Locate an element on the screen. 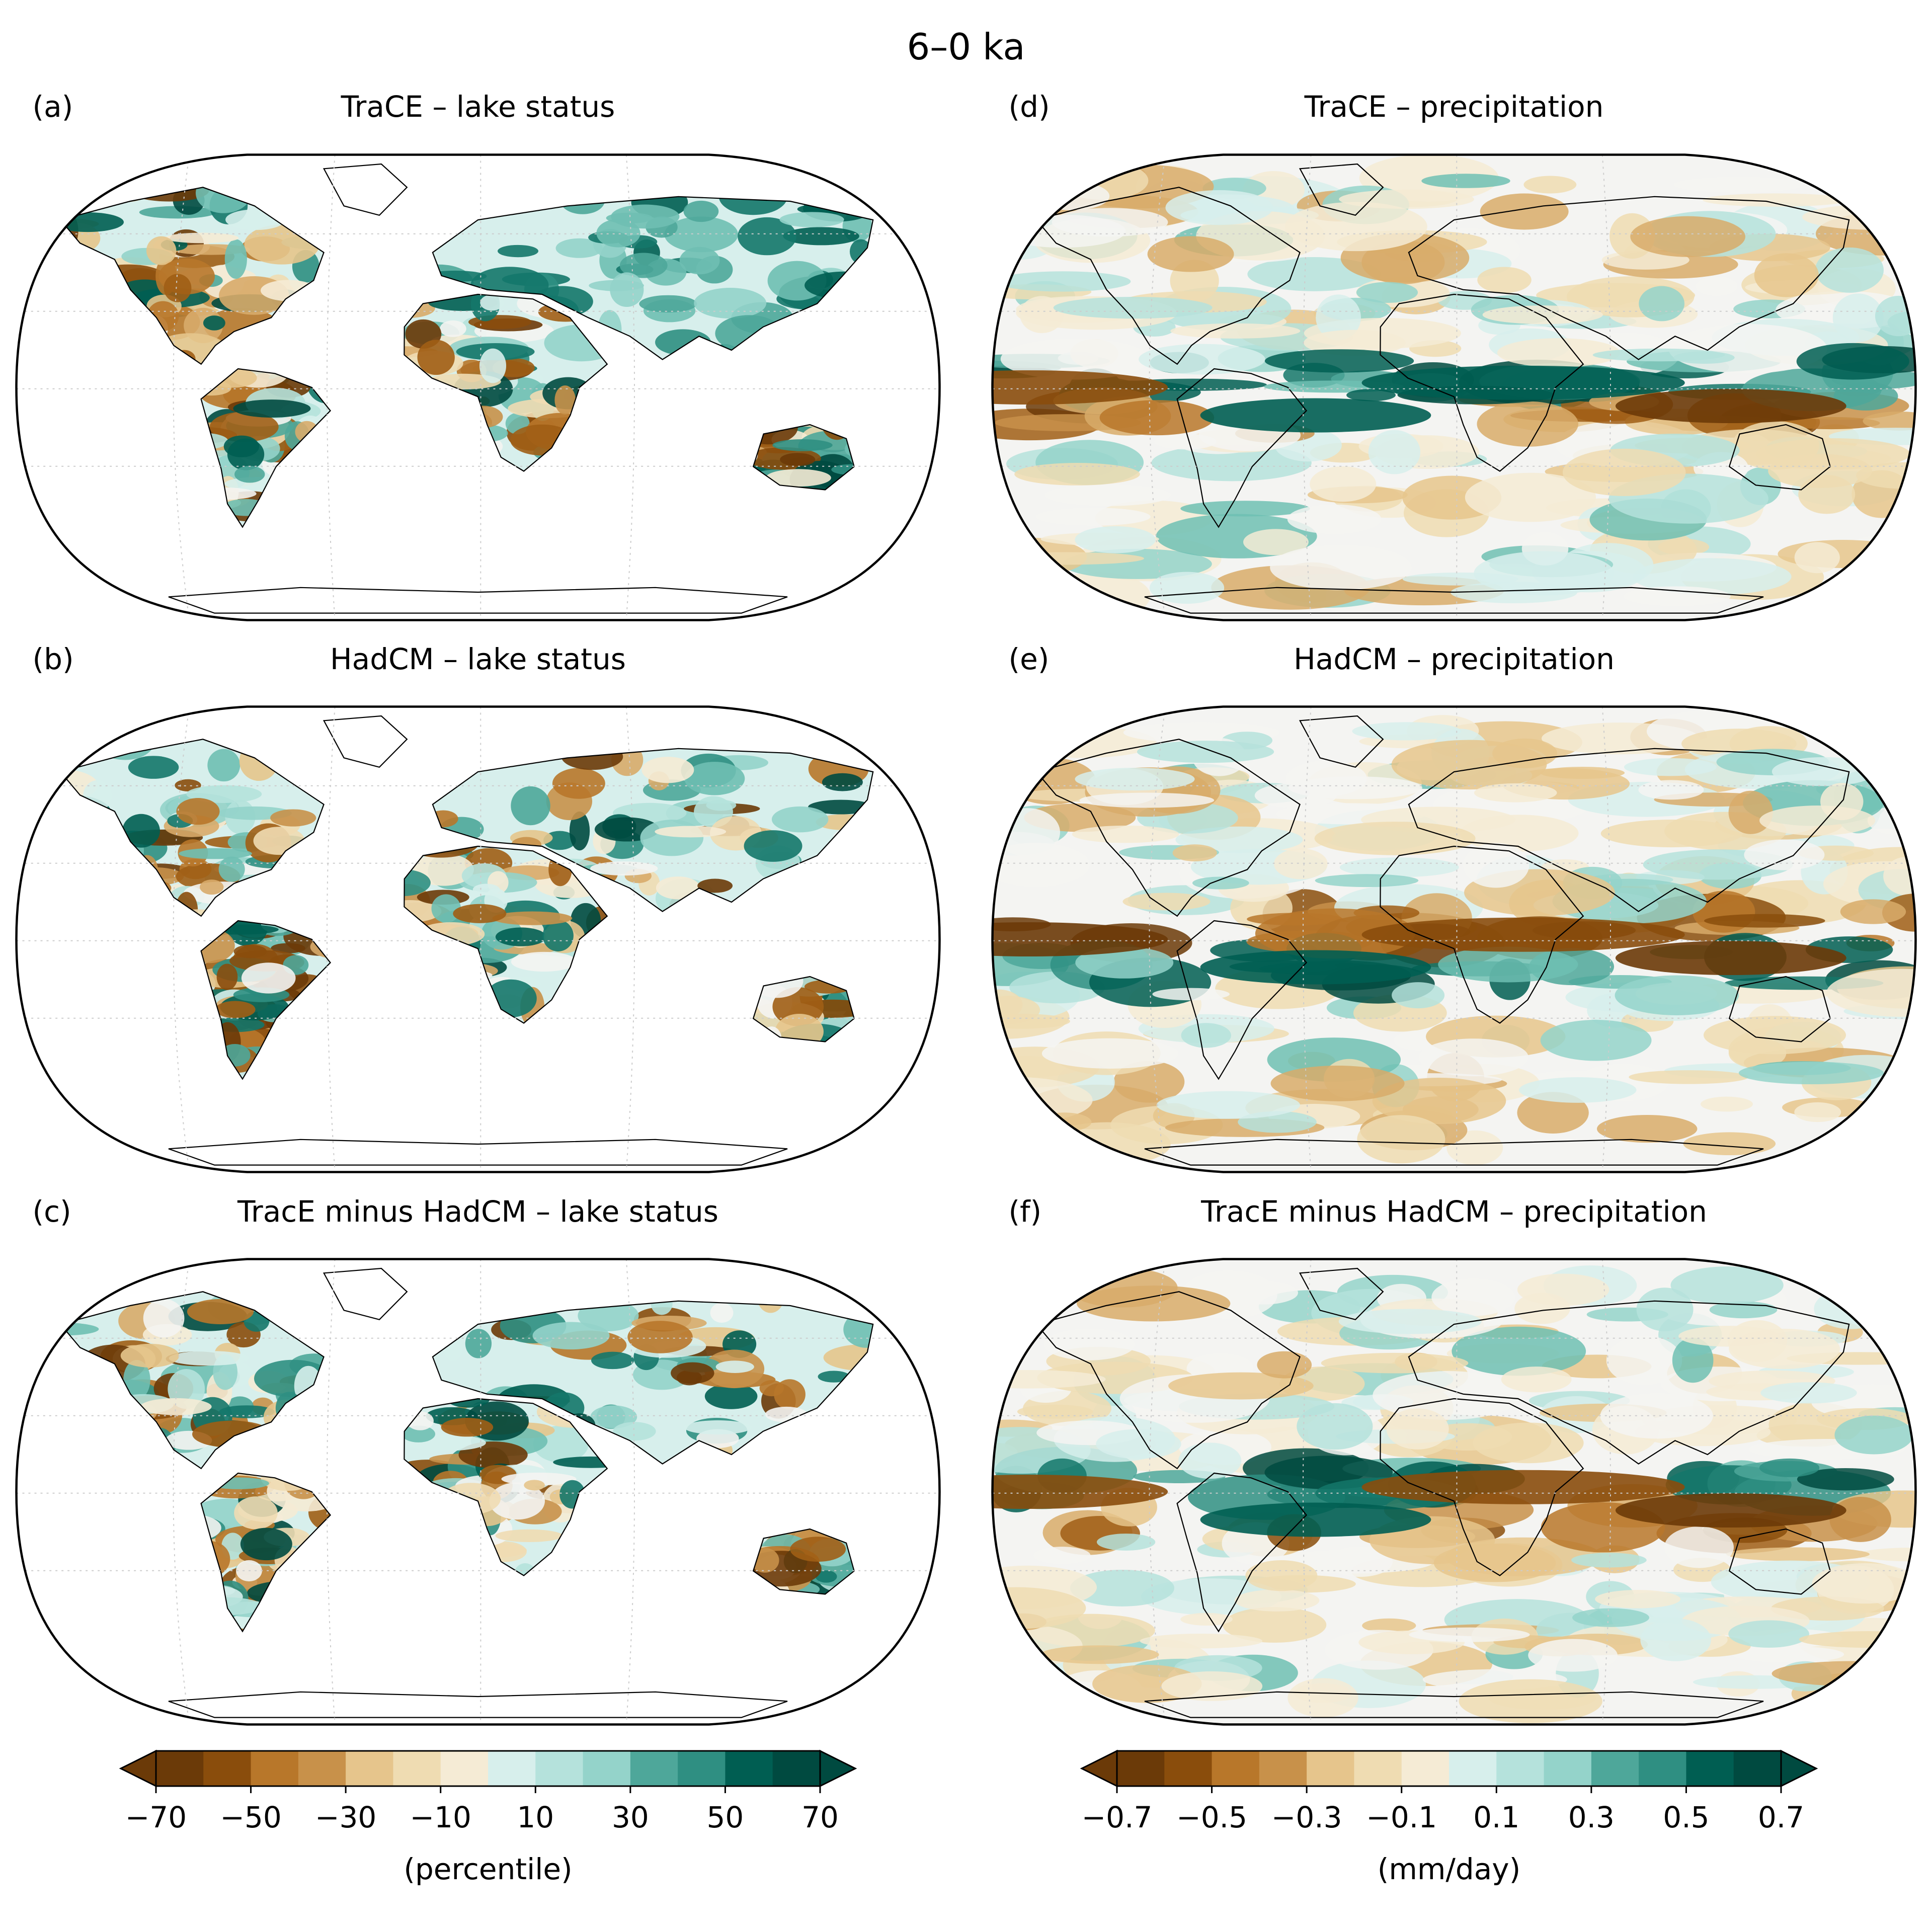 This screenshot has width=1932, height=1929. field-d is located at coordinates (1454, 387).